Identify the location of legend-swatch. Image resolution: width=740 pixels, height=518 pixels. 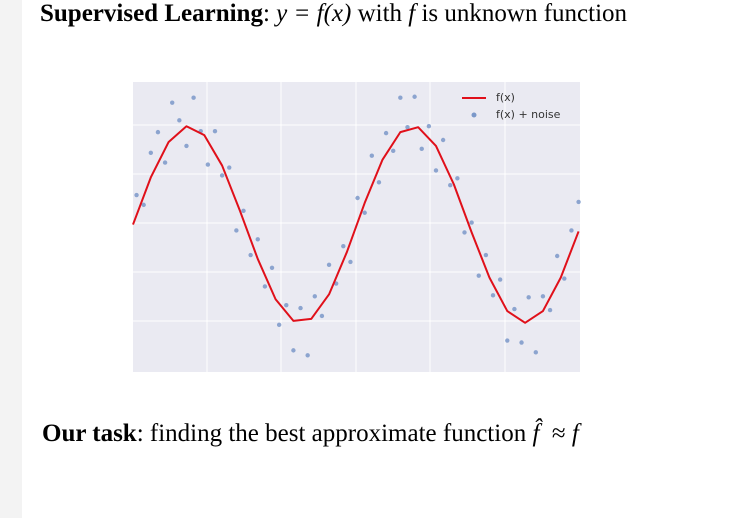
(474, 115).